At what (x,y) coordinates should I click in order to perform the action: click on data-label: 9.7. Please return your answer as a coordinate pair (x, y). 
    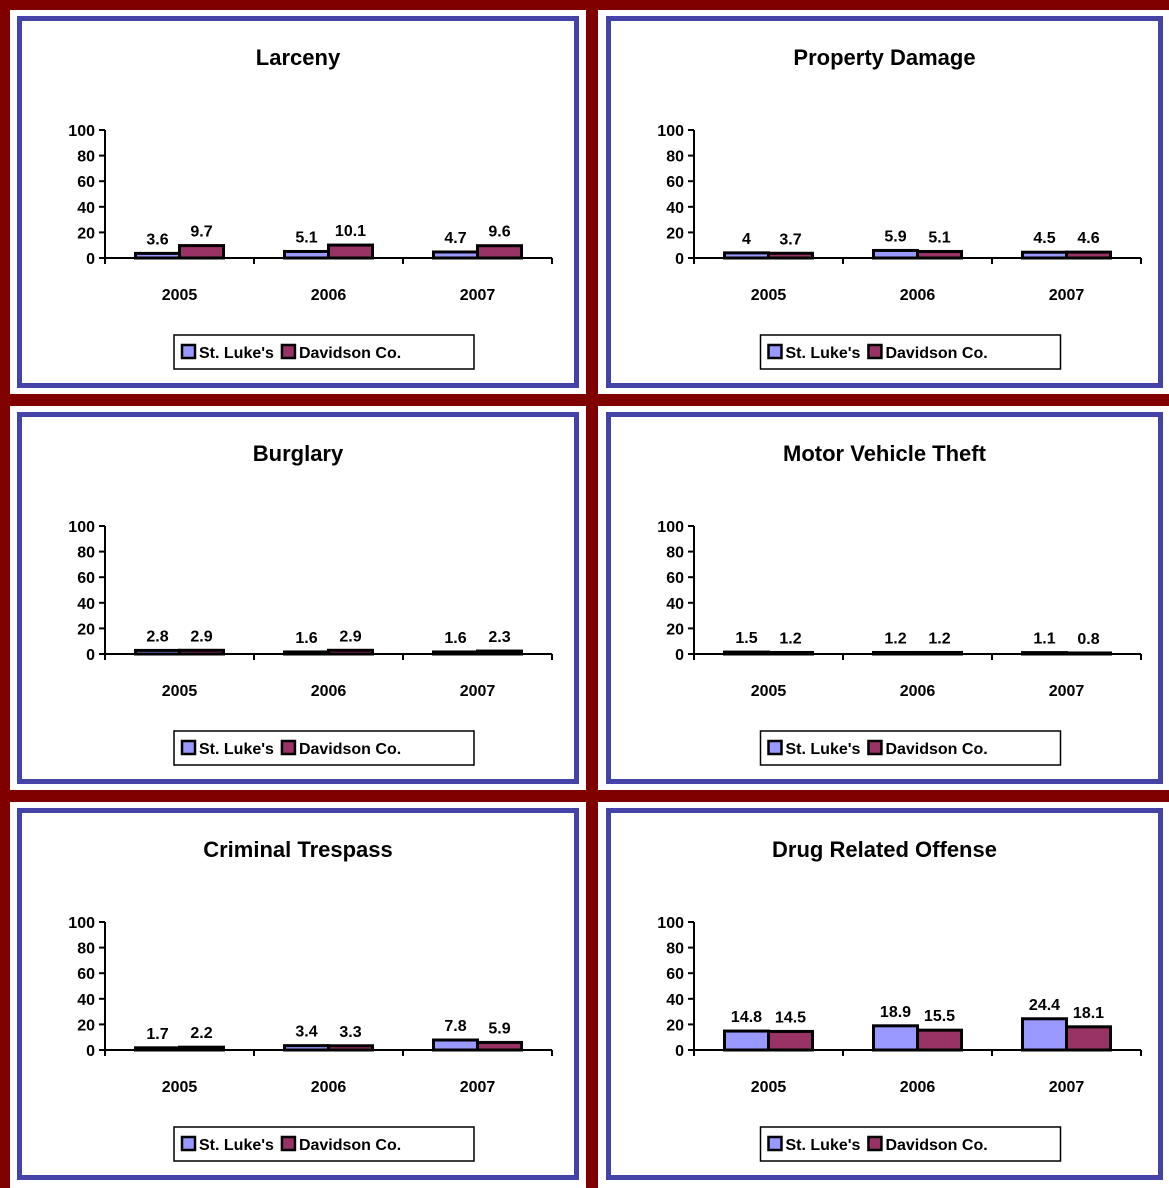
    Looking at the image, I should click on (201, 232).